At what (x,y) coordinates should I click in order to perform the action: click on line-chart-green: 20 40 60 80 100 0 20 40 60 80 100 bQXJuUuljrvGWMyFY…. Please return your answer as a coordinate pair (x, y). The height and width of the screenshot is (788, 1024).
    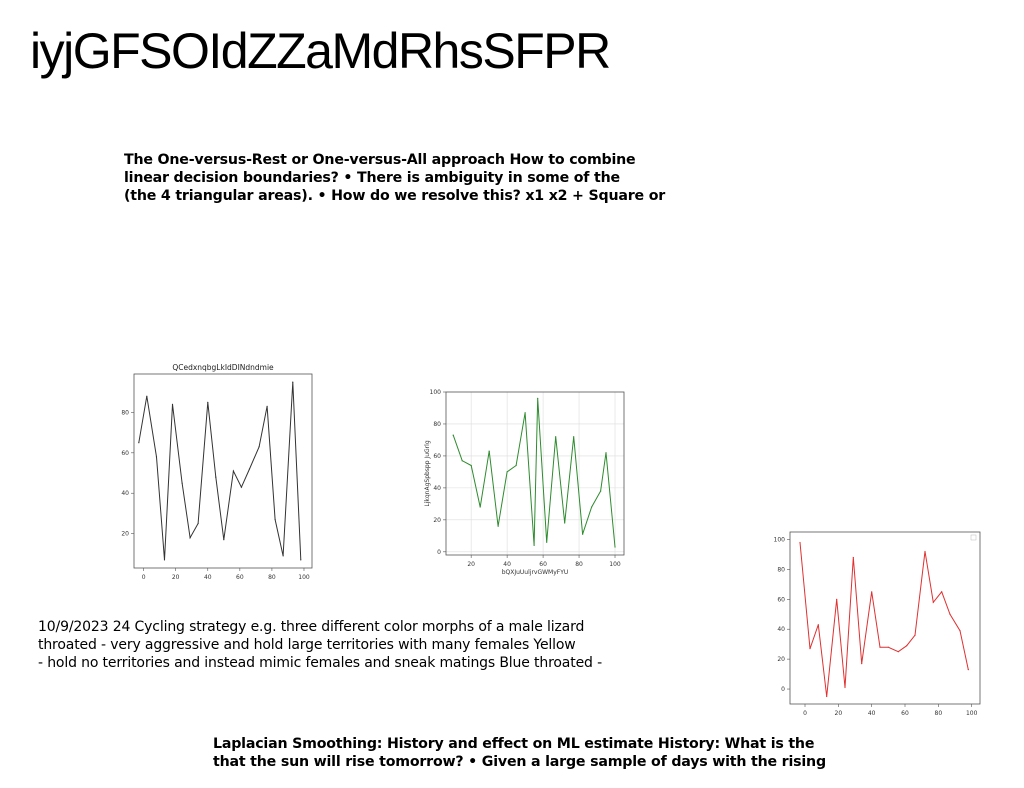
    Looking at the image, I should click on (524, 482).